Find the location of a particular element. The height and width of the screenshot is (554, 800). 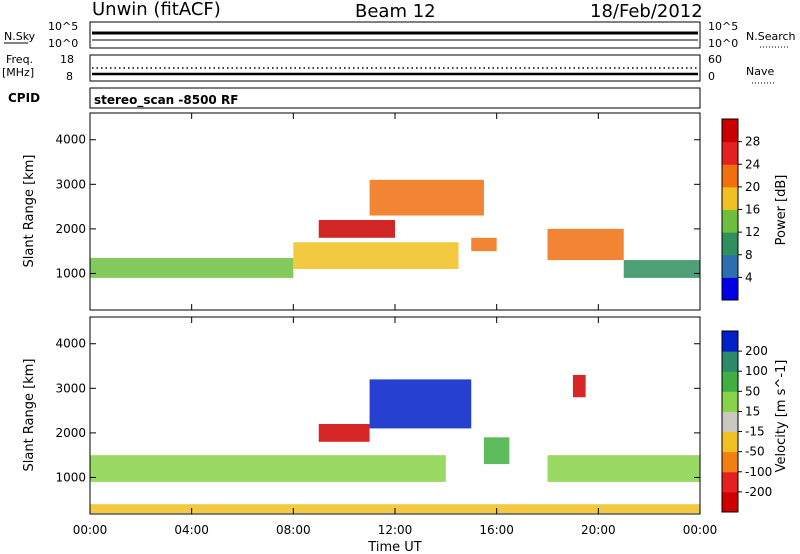

noise-right-label: N.Search is located at coordinates (771, 36).